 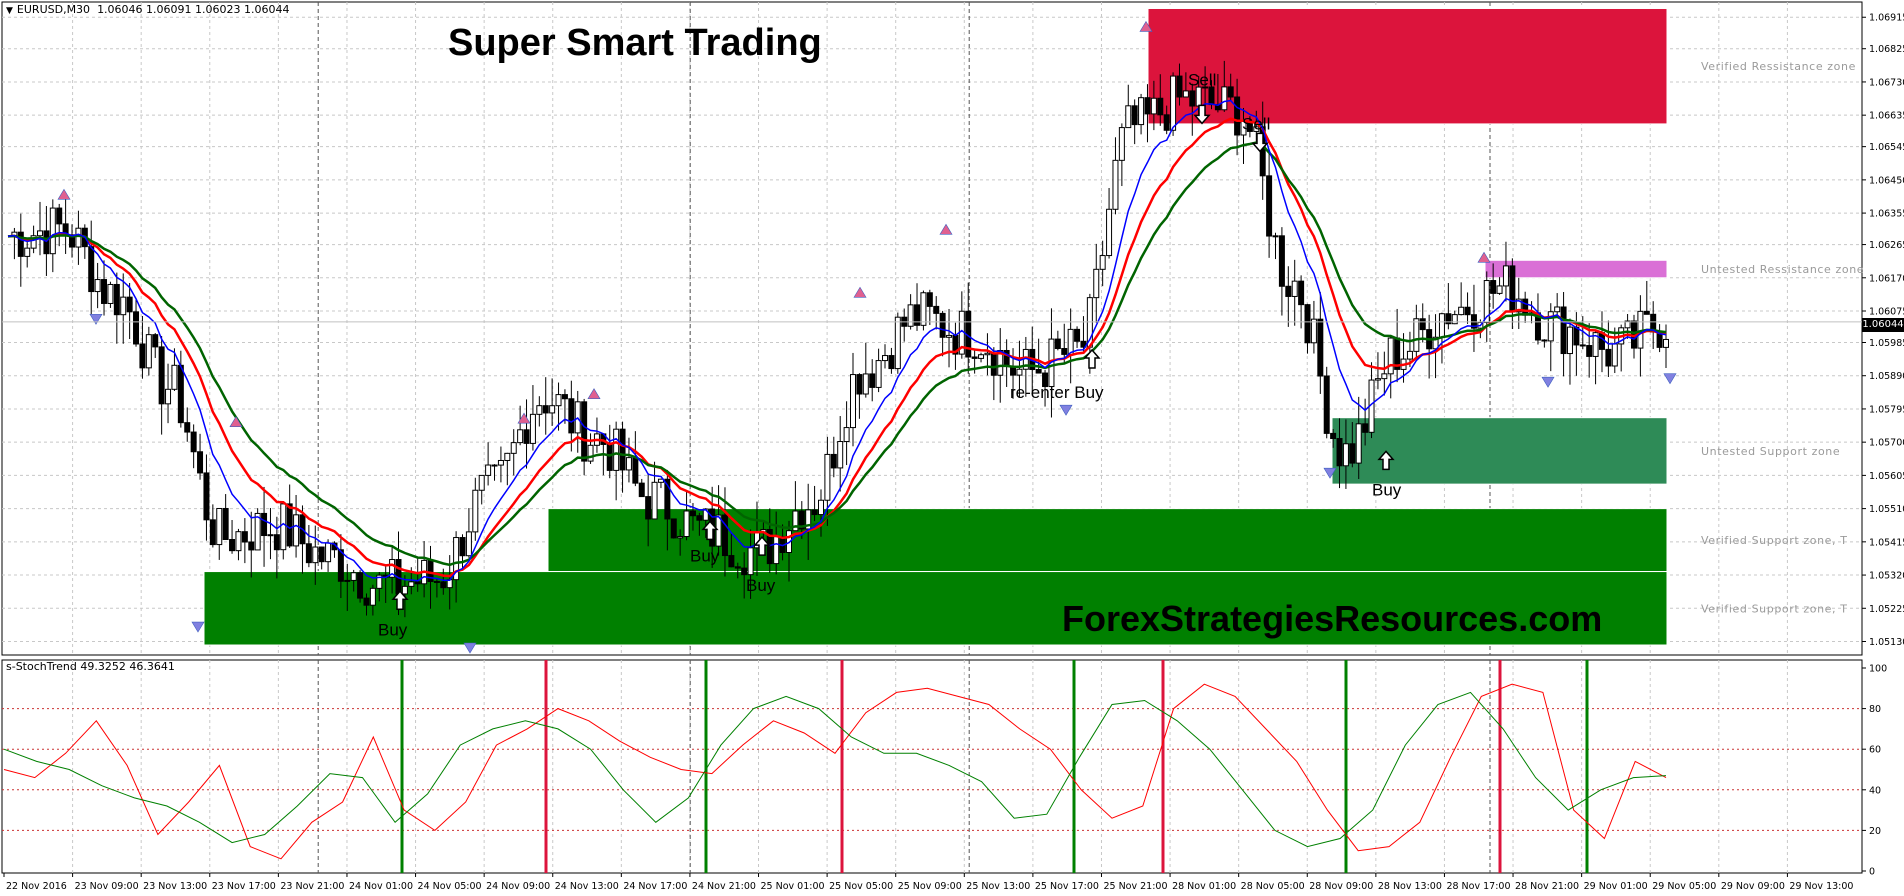 I want to click on chart-ohlc: 1.06046 1.06091 1.06023 1.06044, so click(x=193, y=9).